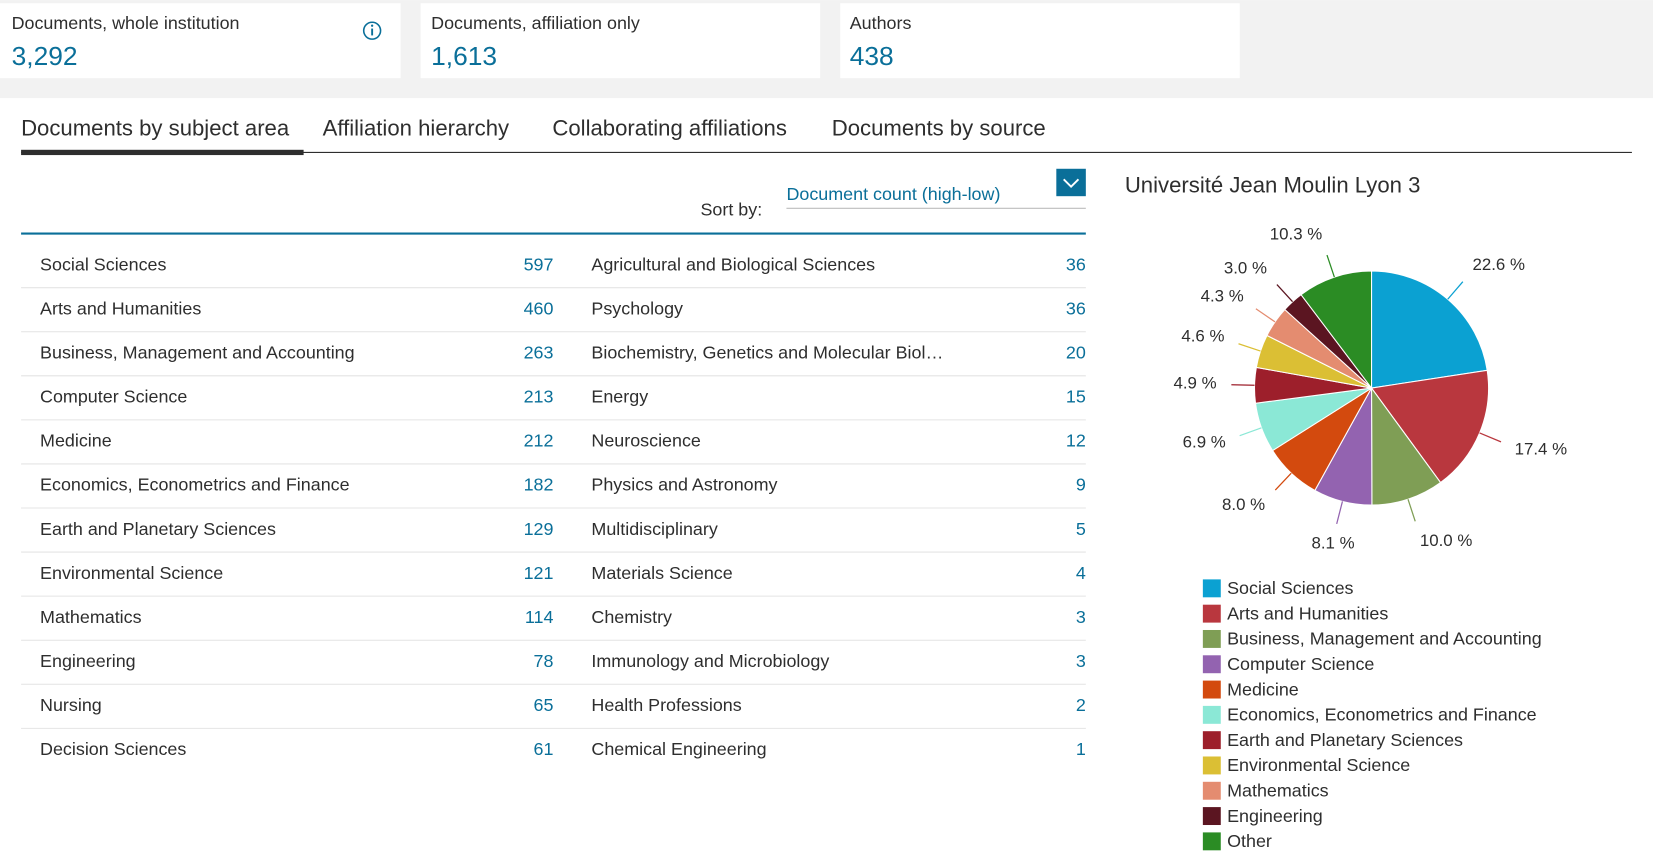 The height and width of the screenshot is (852, 1653). Describe the element at coordinates (872, 56) in the screenshot. I see `metric-value: 438` at that location.